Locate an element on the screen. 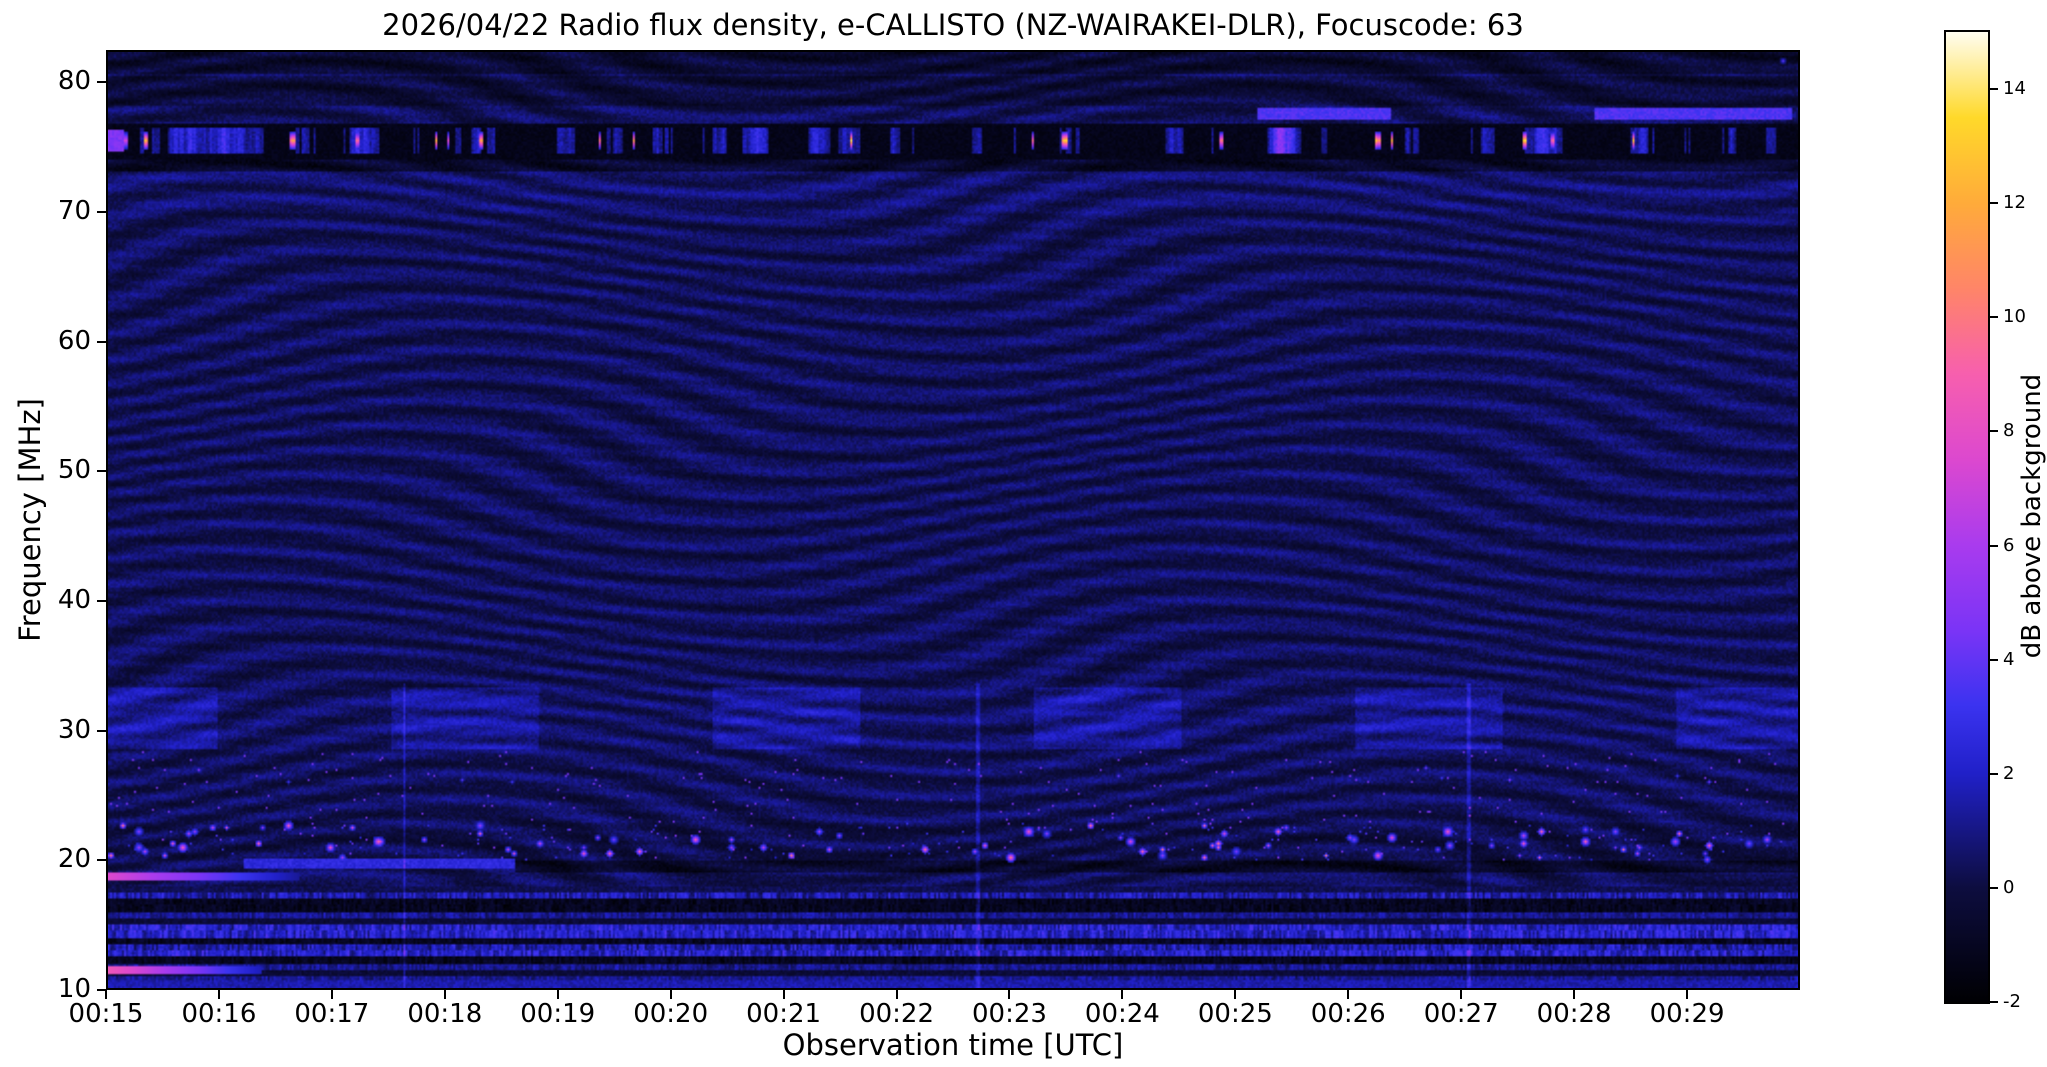 The width and height of the screenshot is (2047, 1067). colorbar is located at coordinates (1967, 517).